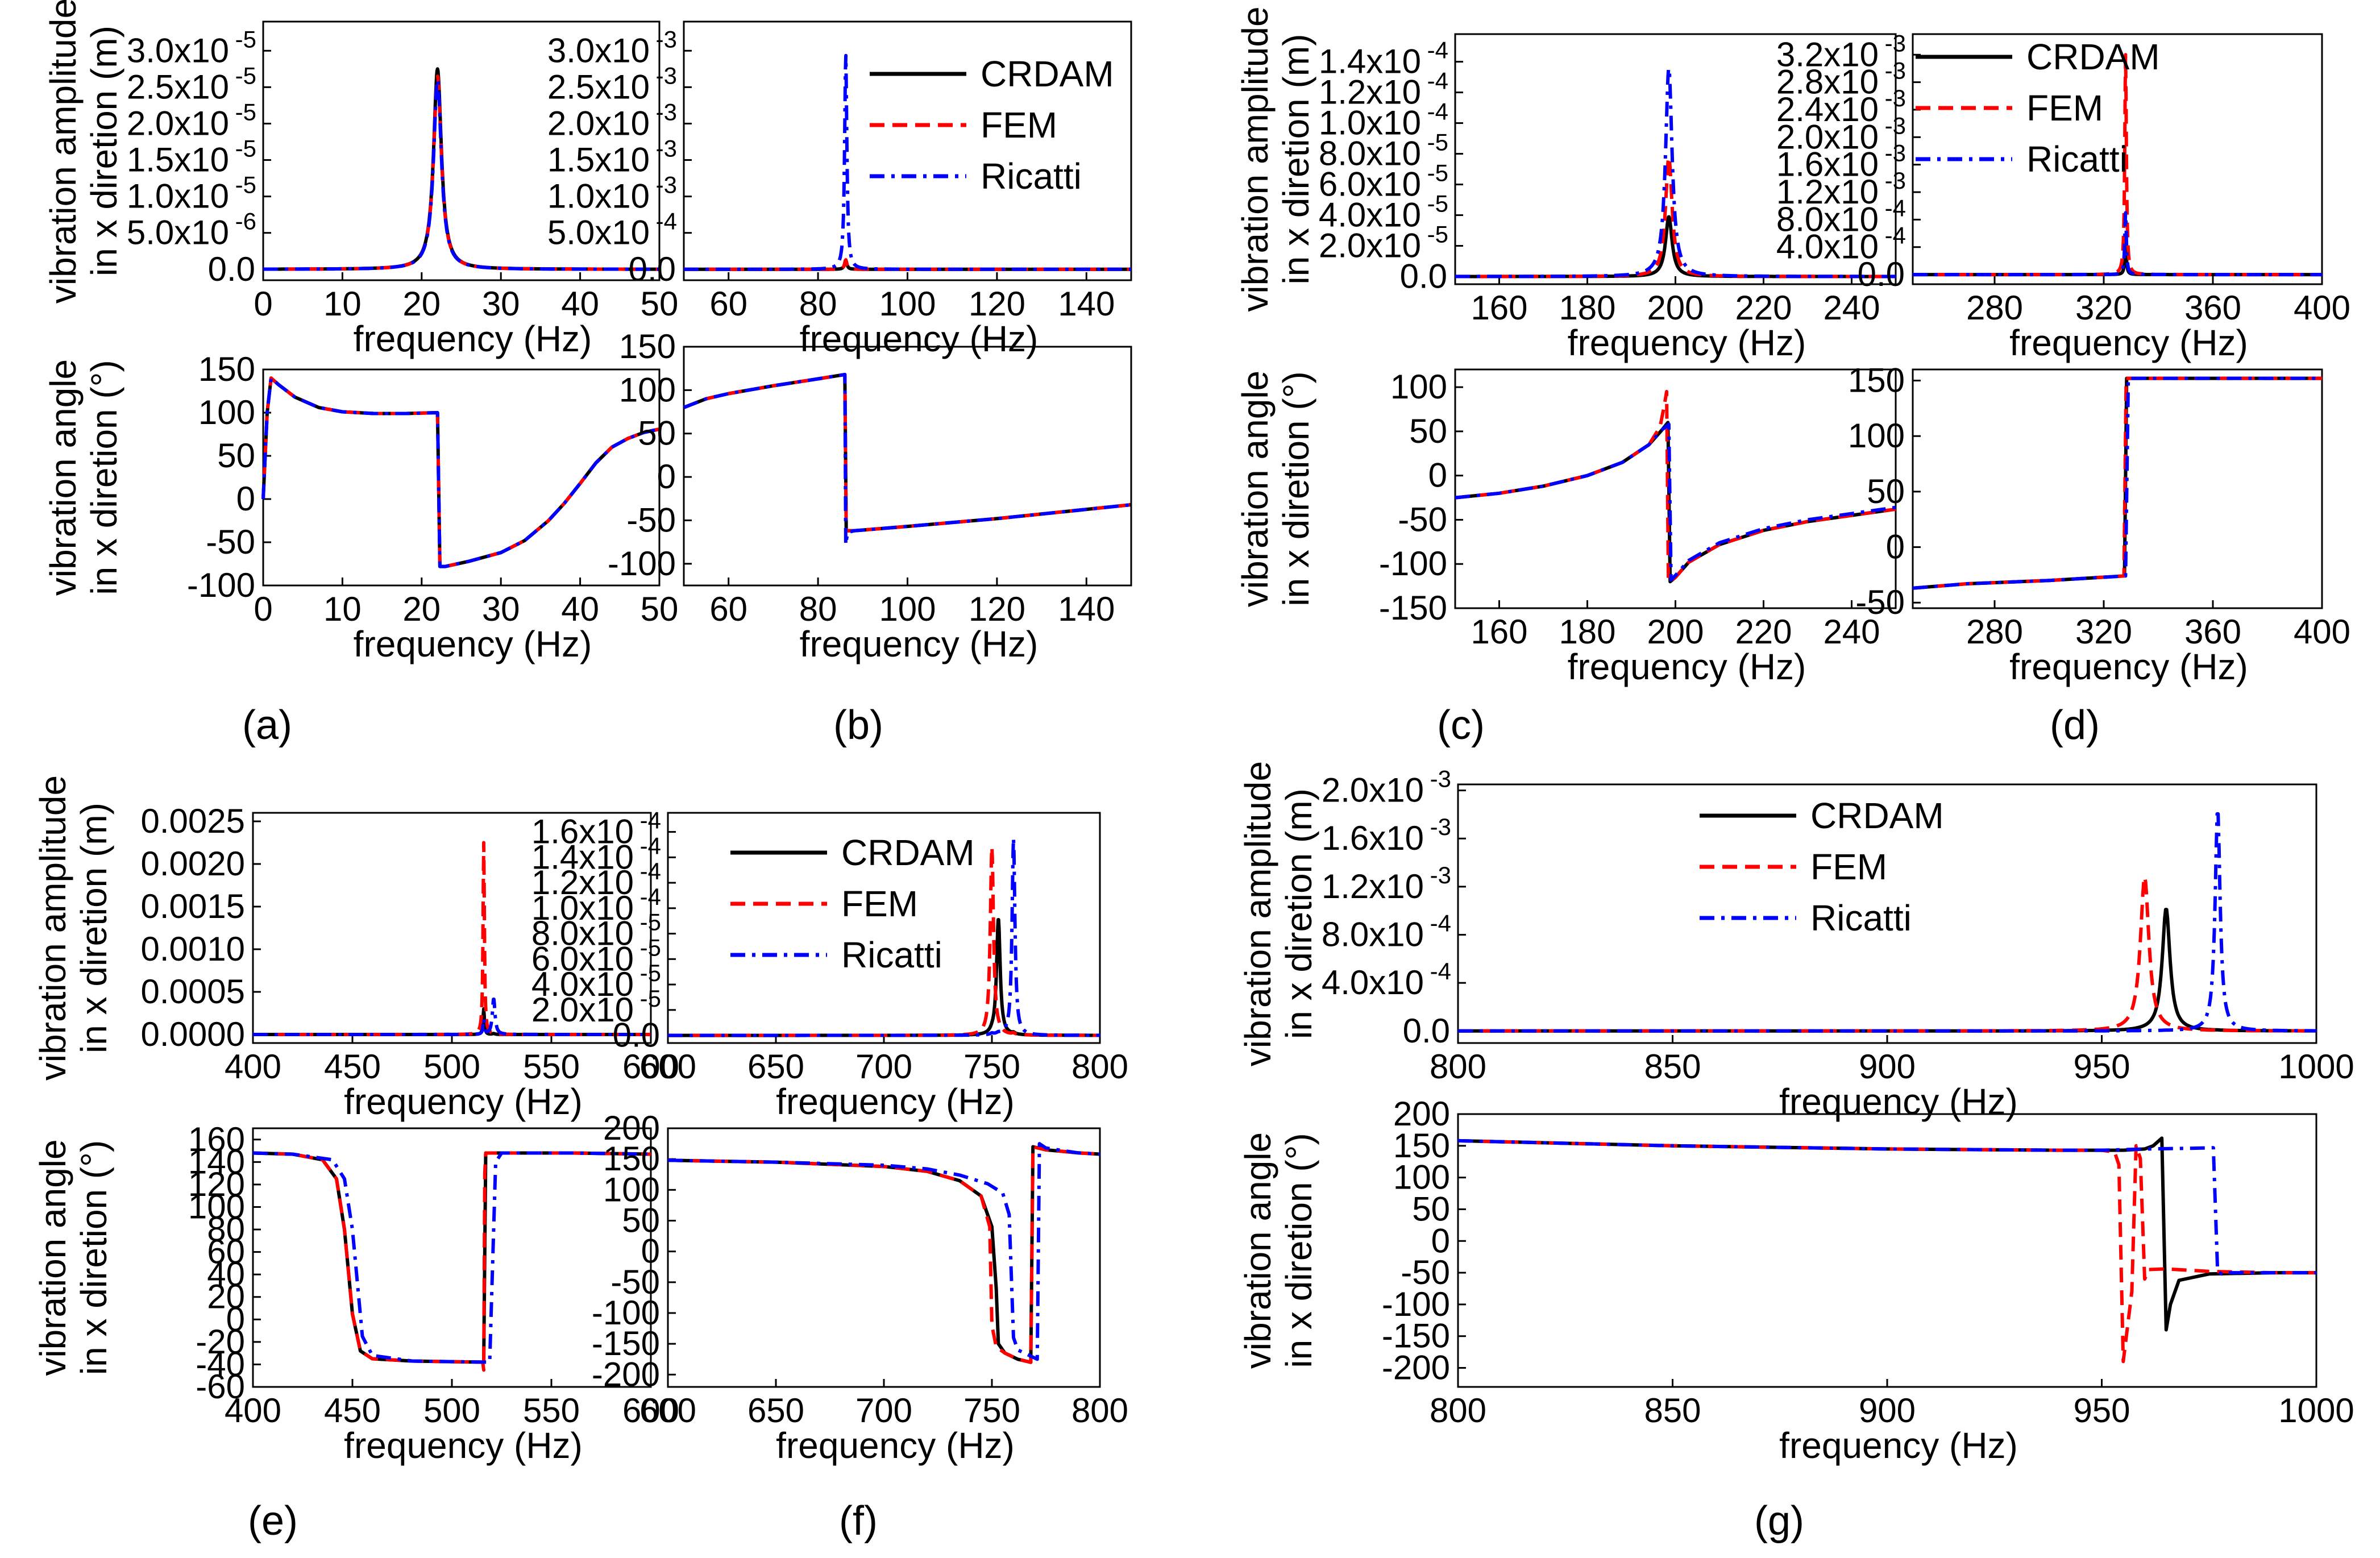 This screenshot has height=1558, width=2380. What do you see at coordinates (1370, 246) in the screenshot?
I see `panel-c-amplitude-ytick-label: 2.0x10` at bounding box center [1370, 246].